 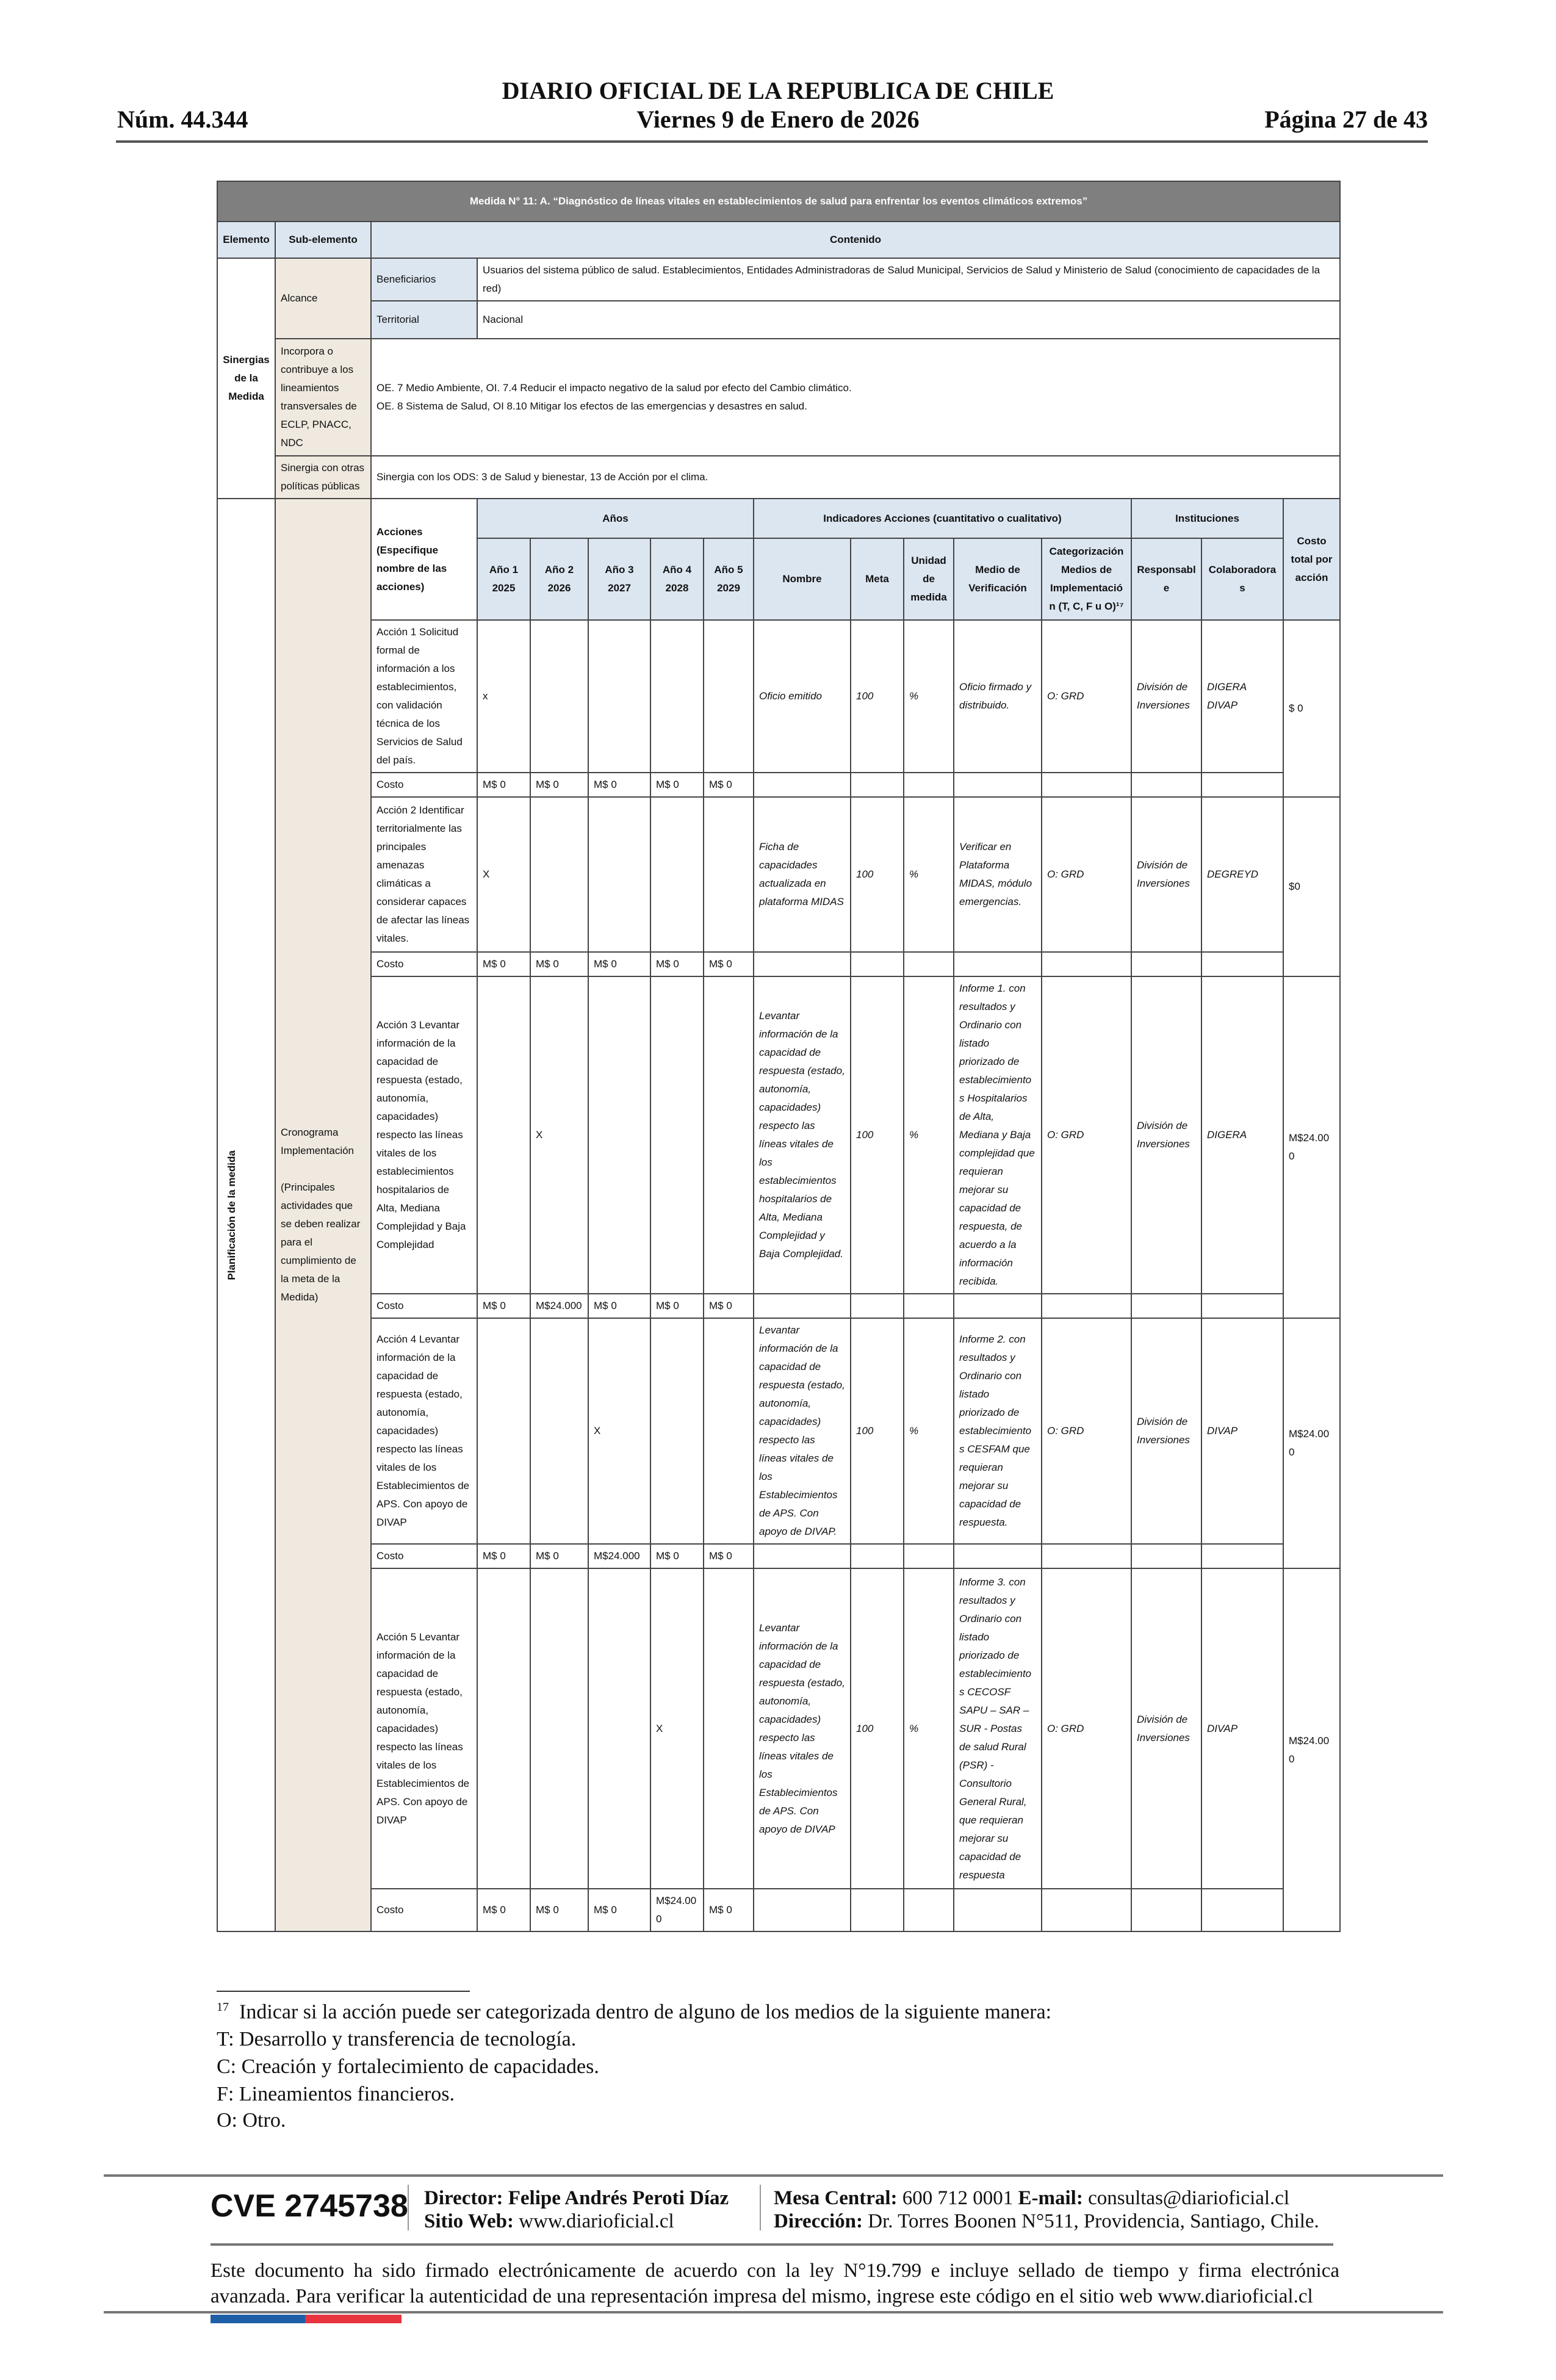 I want to click on total-cost: $0, so click(x=1312, y=887).